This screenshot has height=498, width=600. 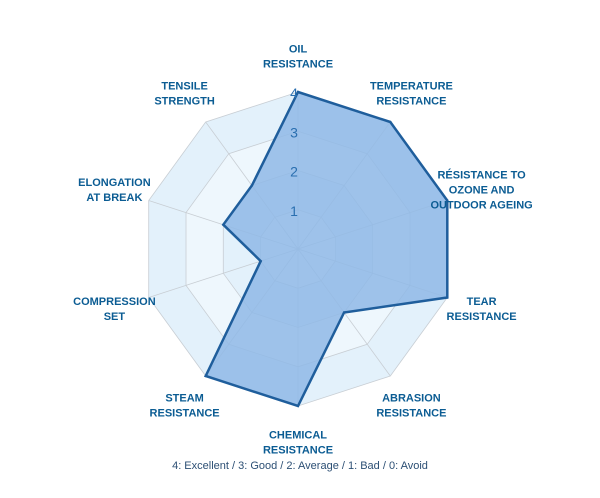 What do you see at coordinates (294, 132) in the screenshot?
I see `radar-tick-label-3: 3` at bounding box center [294, 132].